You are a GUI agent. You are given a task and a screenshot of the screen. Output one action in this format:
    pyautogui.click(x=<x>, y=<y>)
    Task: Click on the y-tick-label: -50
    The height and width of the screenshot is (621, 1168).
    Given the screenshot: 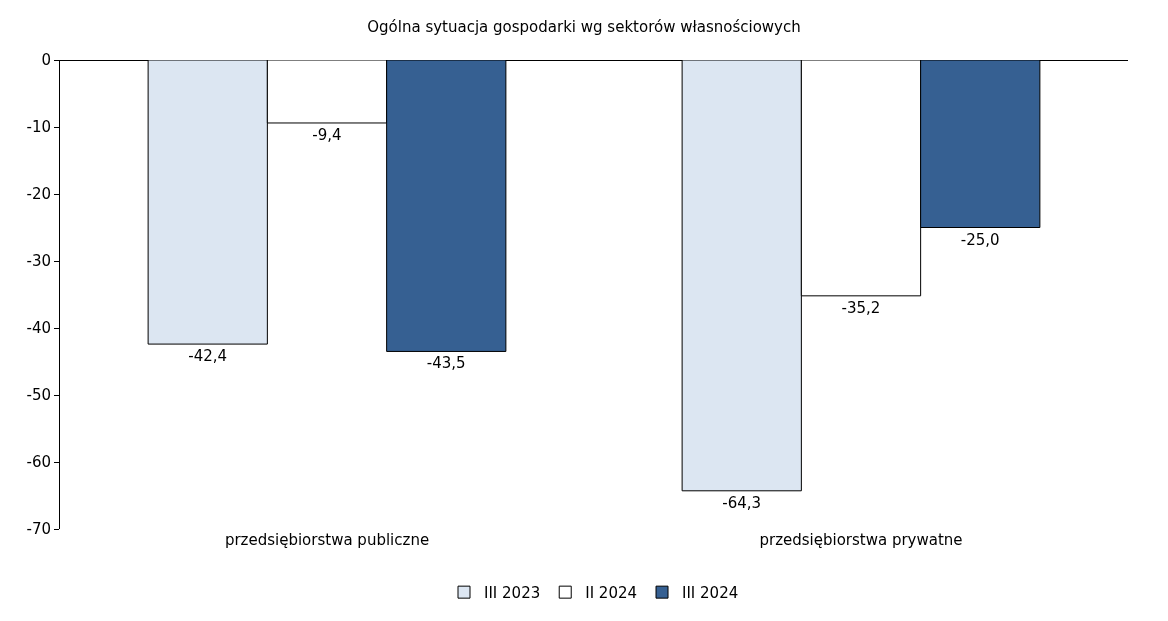 What is the action you would take?
    pyautogui.click(x=38, y=395)
    